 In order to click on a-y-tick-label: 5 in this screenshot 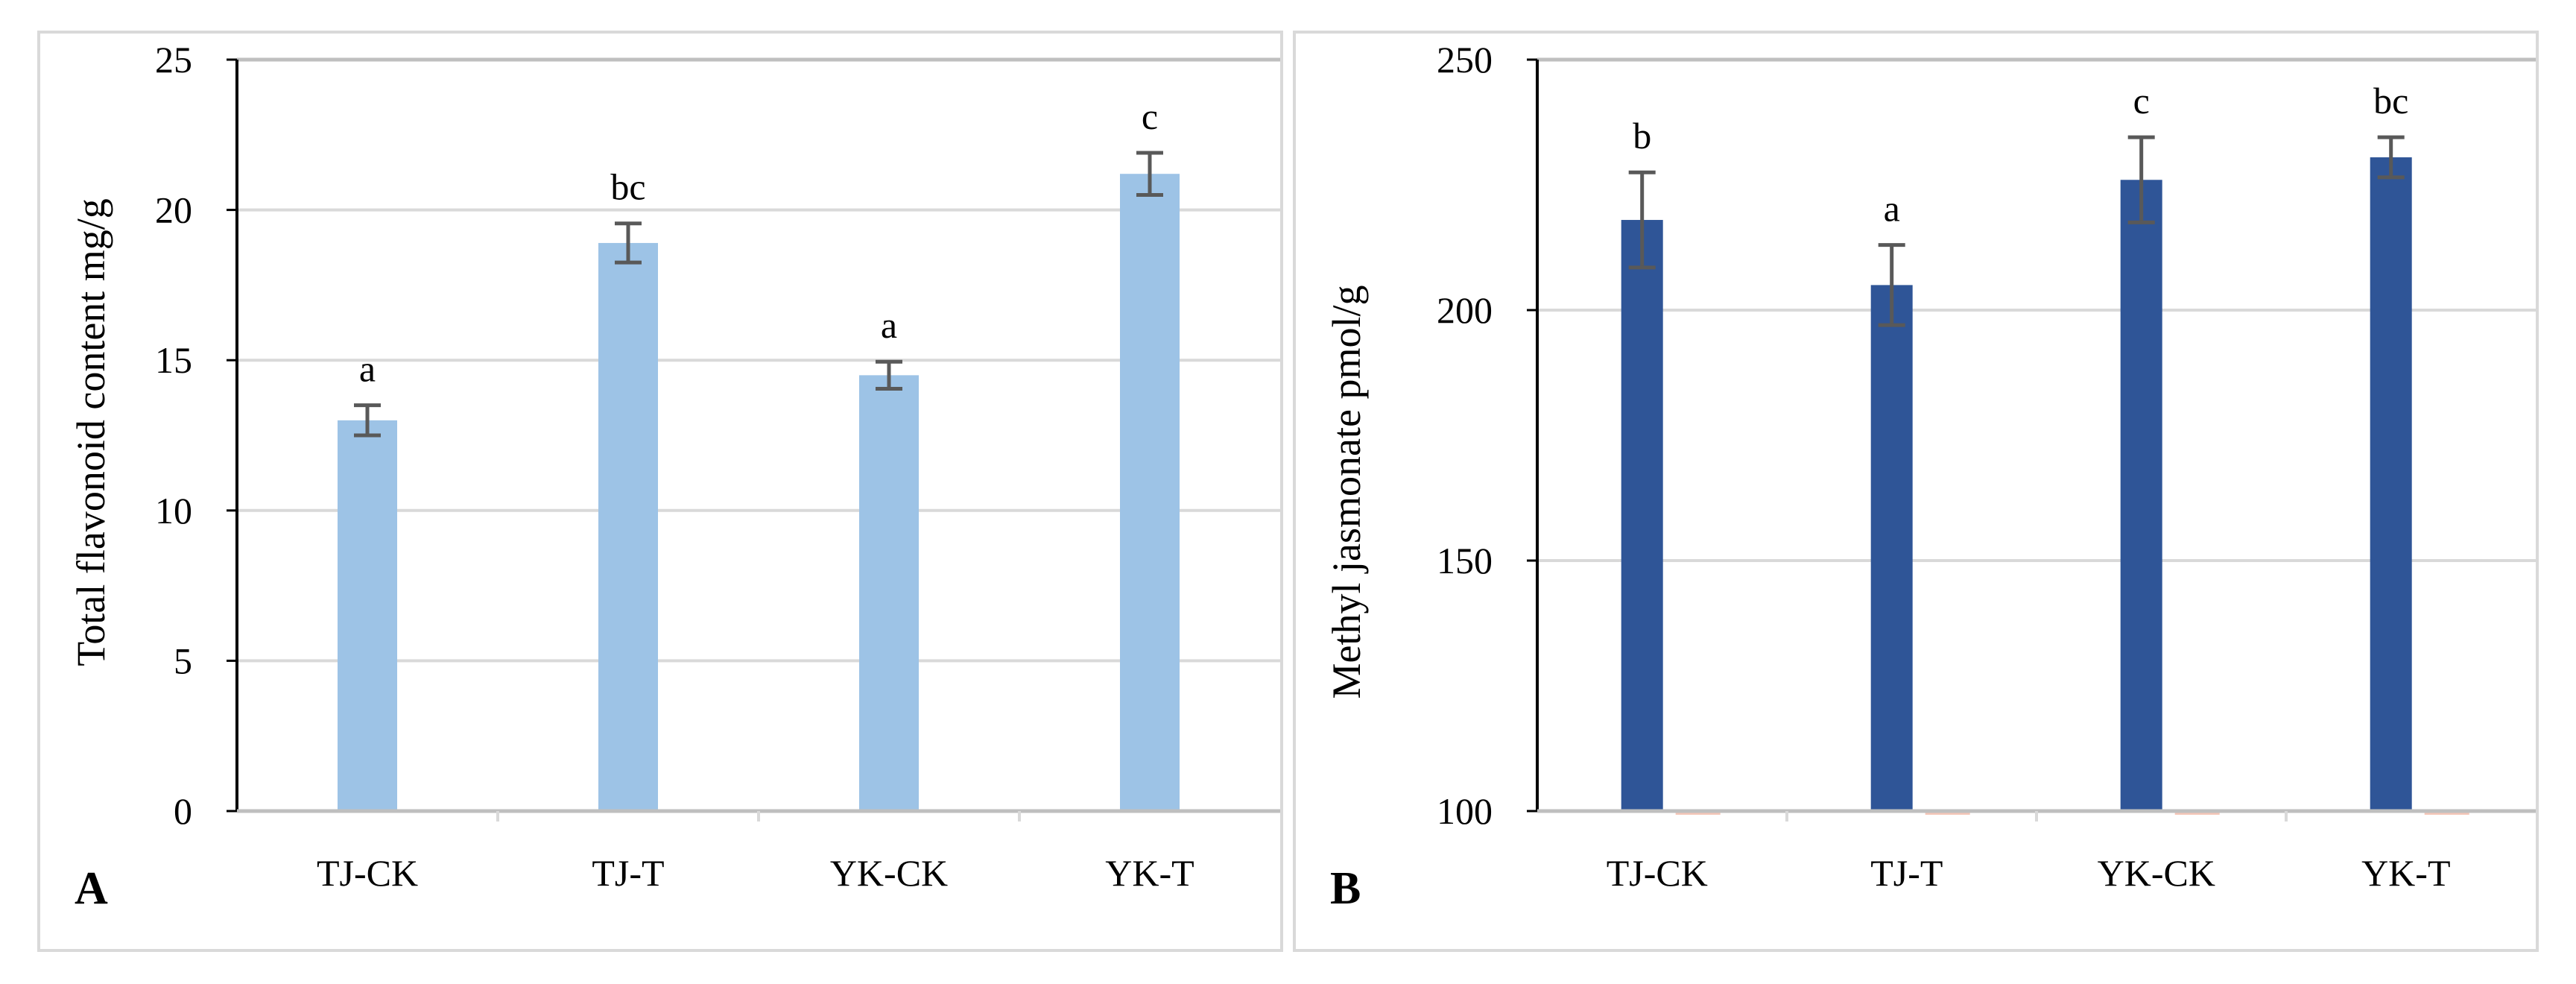, I will do `click(183, 661)`.